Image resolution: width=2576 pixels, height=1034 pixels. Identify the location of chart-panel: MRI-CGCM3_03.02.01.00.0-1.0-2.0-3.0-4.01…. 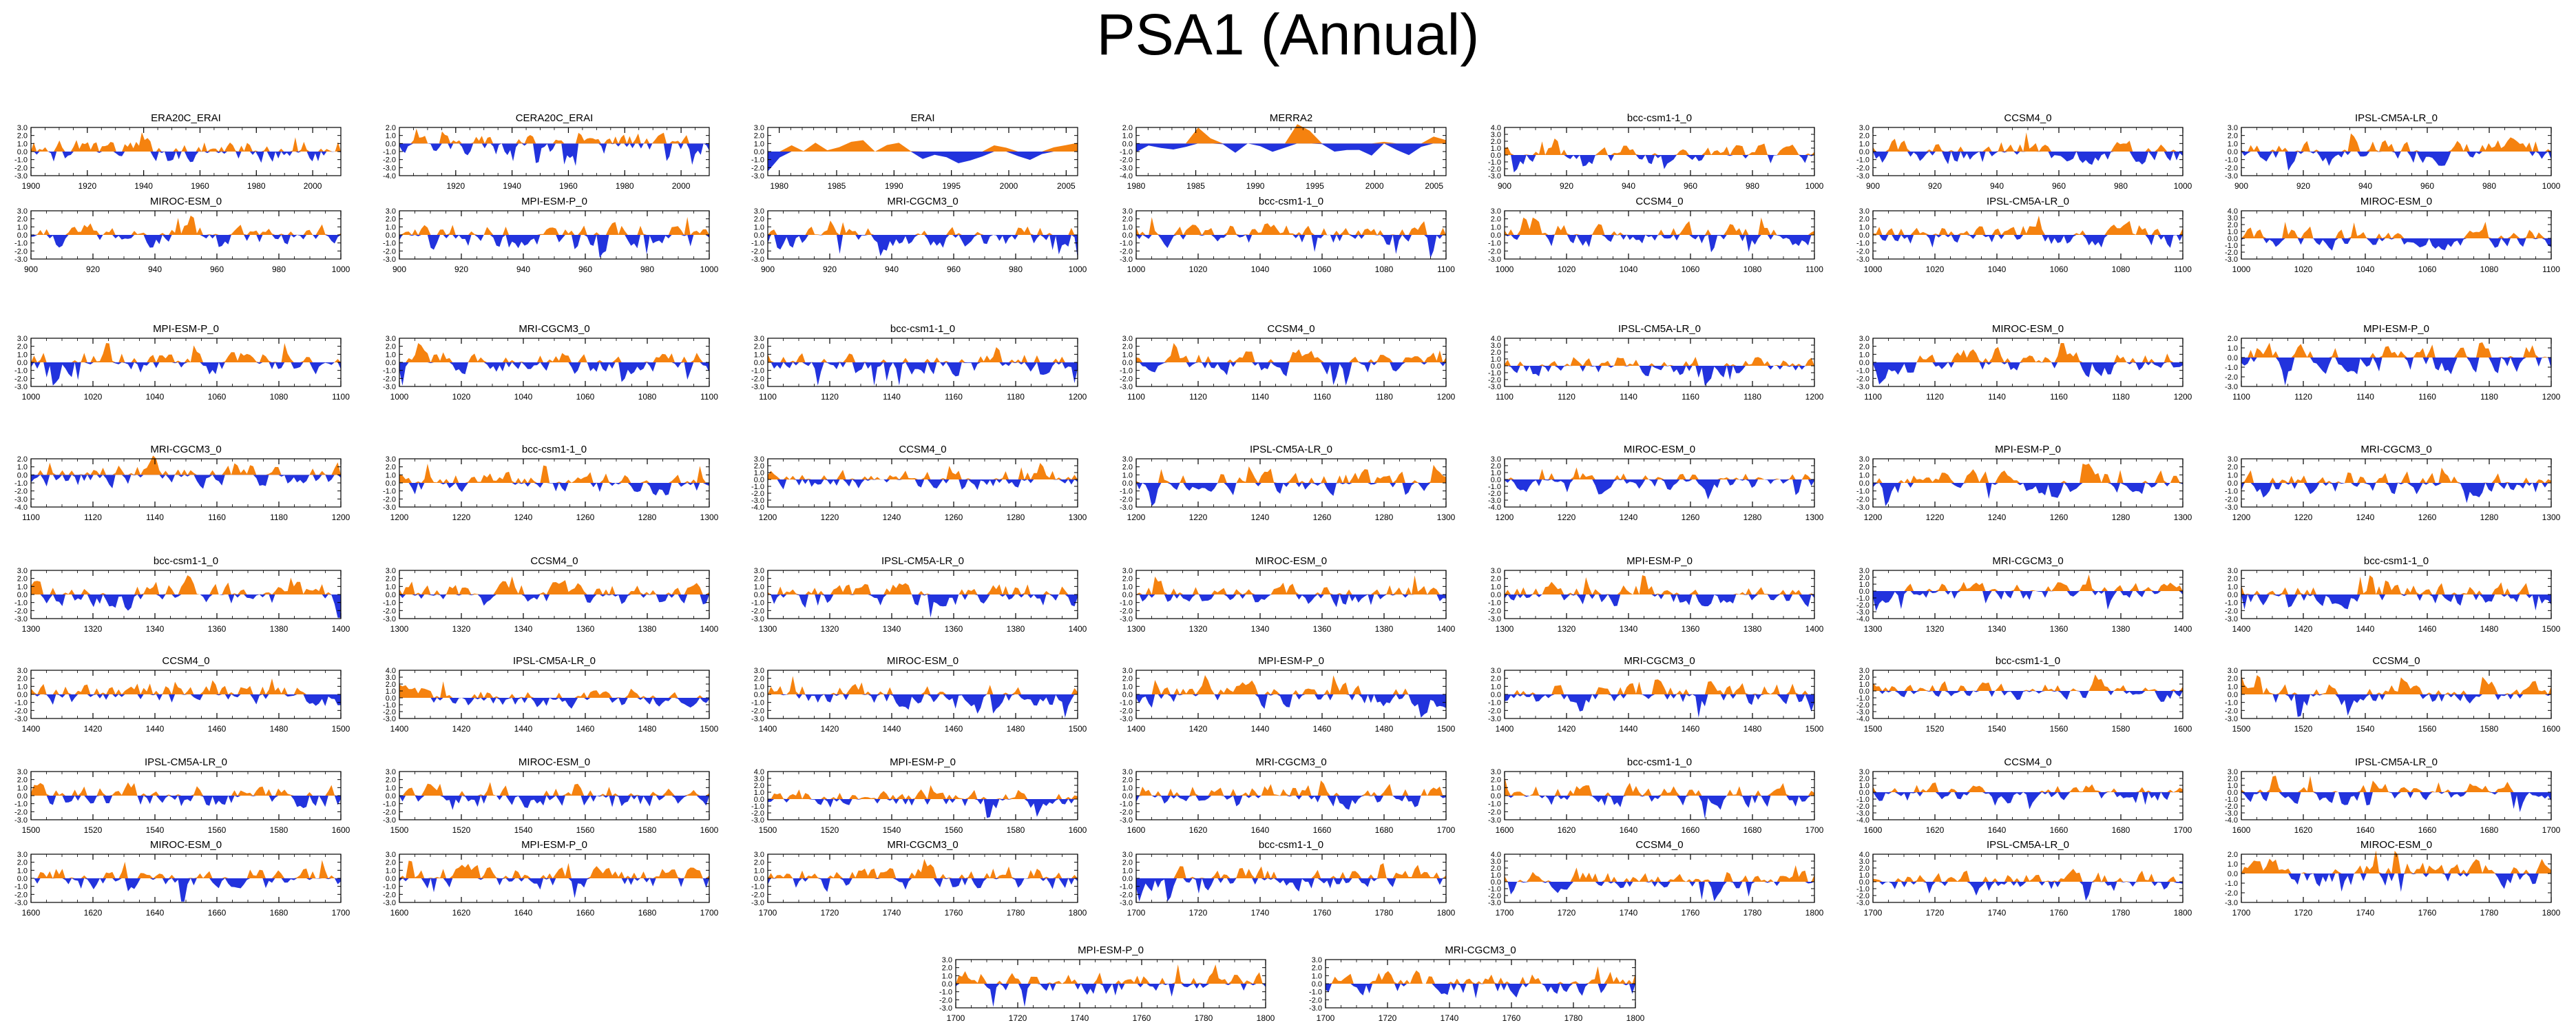
(2024, 594).